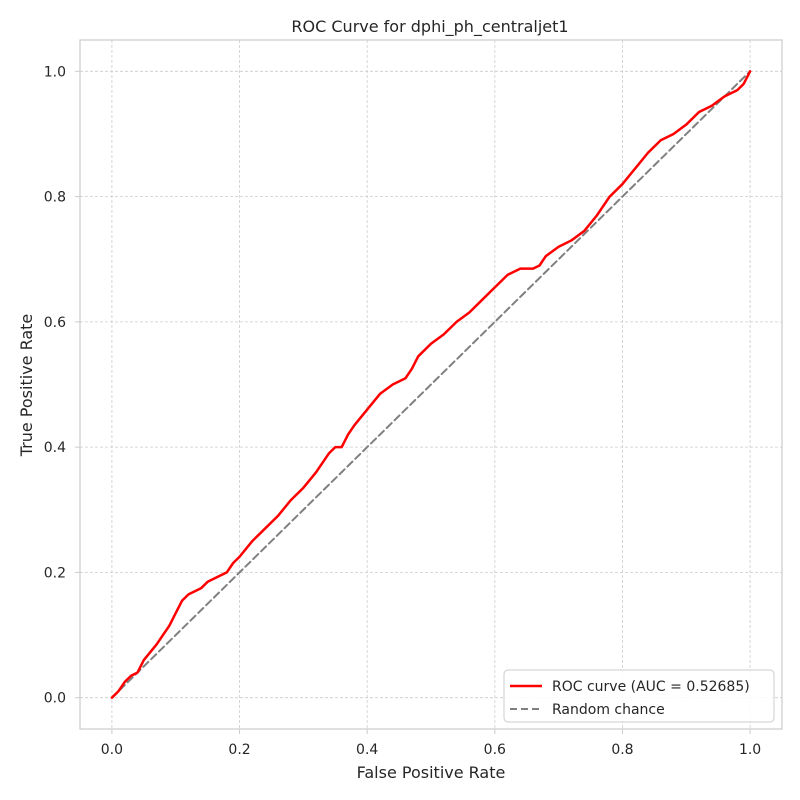 This screenshot has width=800, height=800. What do you see at coordinates (55, 699) in the screenshot?
I see `y-tick-label: 0.0` at bounding box center [55, 699].